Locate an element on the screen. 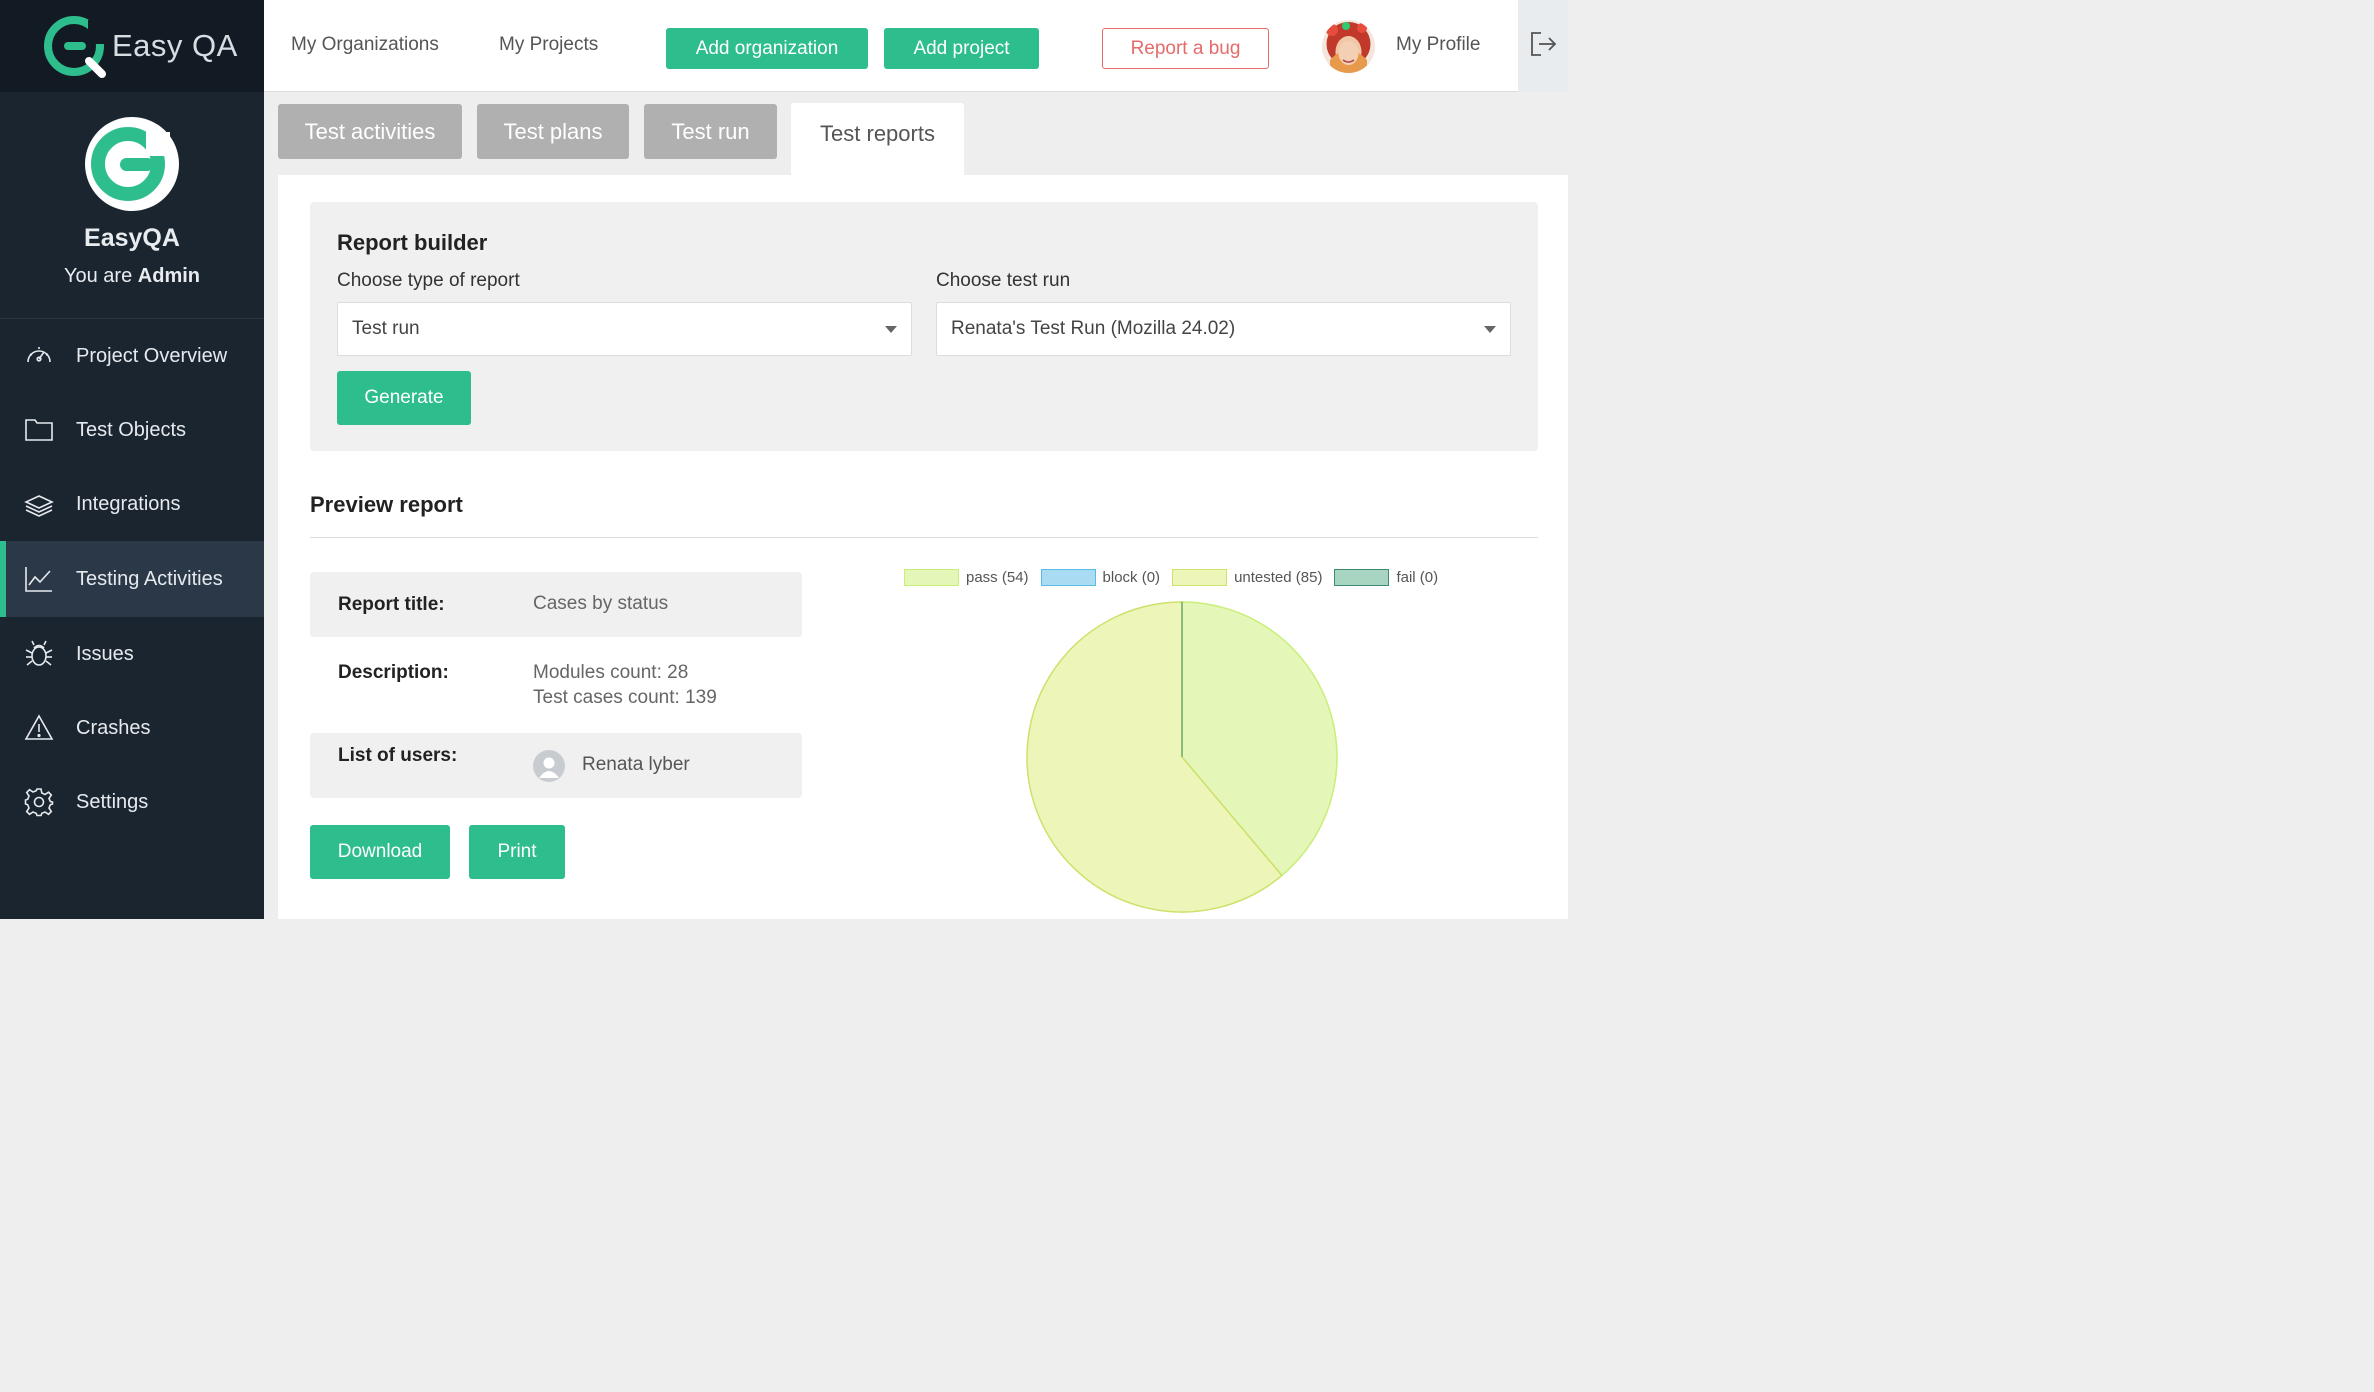 Image resolution: width=2374 pixels, height=1392 pixels. report-type-select: Test run is located at coordinates (624, 329).